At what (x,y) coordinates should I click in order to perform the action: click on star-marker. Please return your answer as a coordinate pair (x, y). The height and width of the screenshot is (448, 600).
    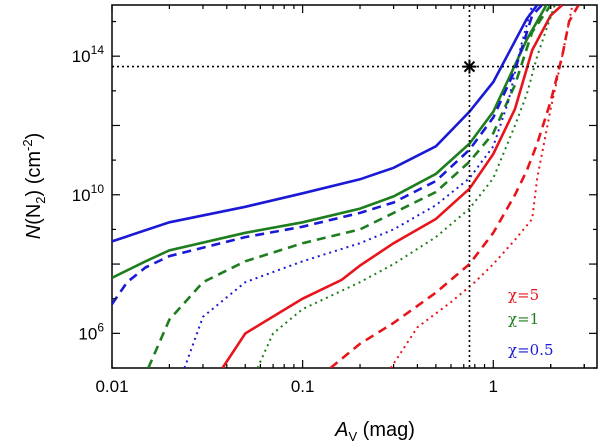
    Looking at the image, I should click on (469, 66).